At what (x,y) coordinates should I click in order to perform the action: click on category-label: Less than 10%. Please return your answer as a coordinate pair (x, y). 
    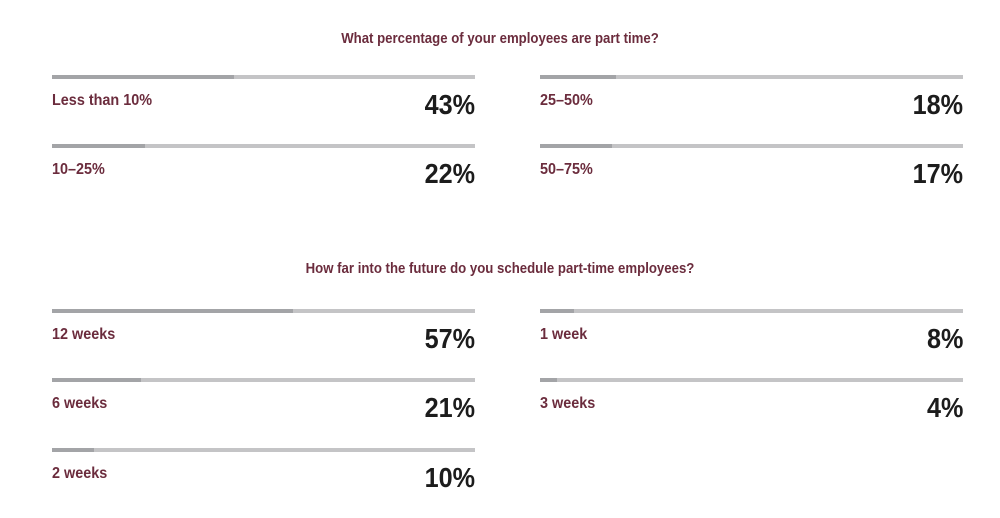
    Looking at the image, I should click on (102, 100).